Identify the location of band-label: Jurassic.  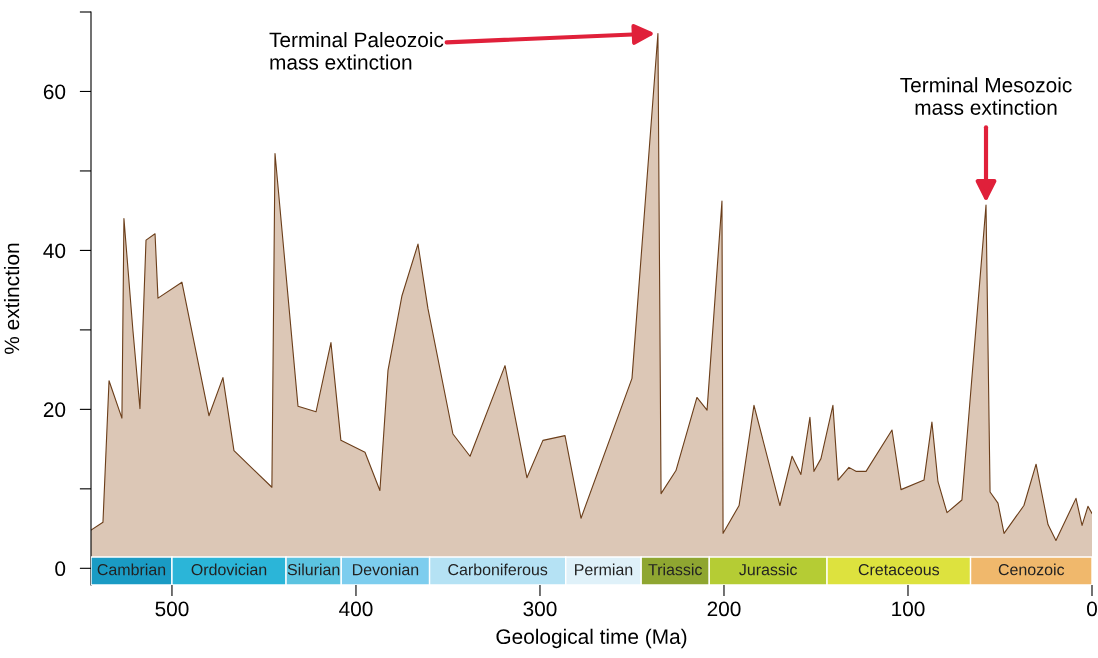
(768, 569).